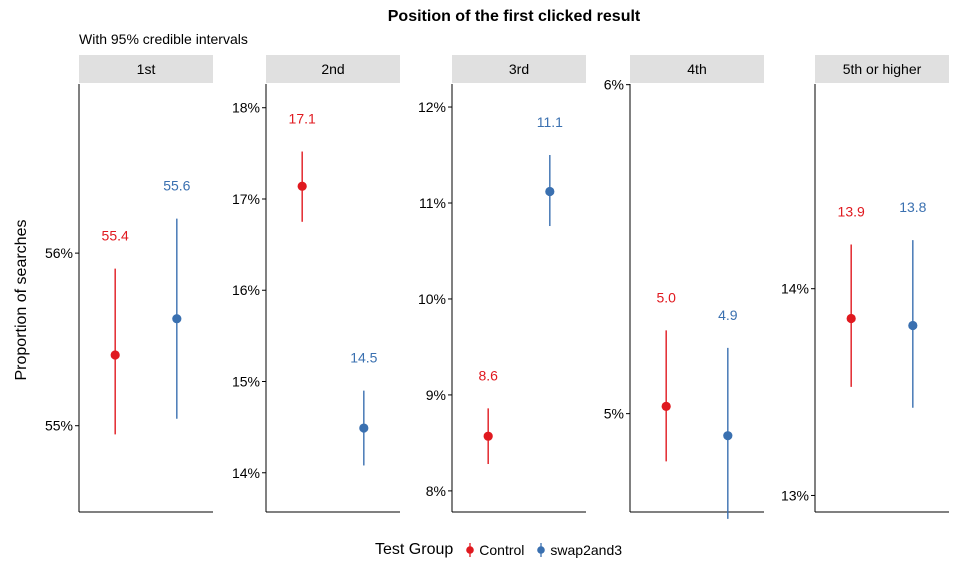  What do you see at coordinates (550, 122) in the screenshot?
I see `data-label: 11.1` at bounding box center [550, 122].